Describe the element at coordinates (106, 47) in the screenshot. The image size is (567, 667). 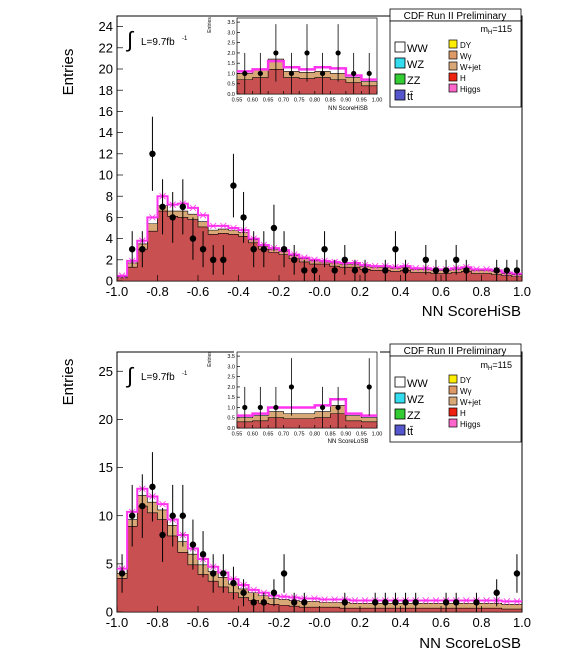
I see `top-y-tick-label: 22` at that location.